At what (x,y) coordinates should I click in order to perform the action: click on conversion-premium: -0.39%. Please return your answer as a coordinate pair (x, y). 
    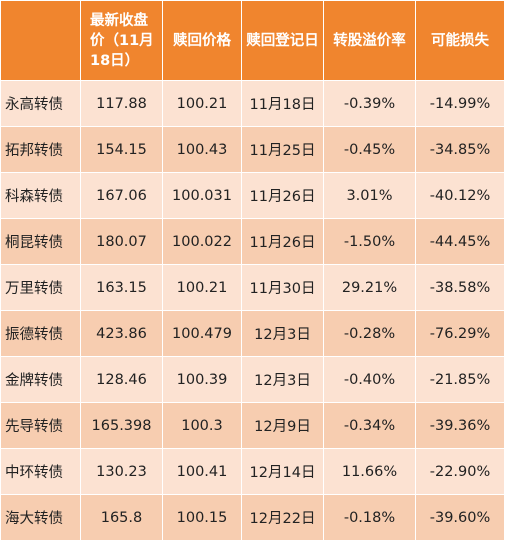
    Looking at the image, I should click on (369, 103).